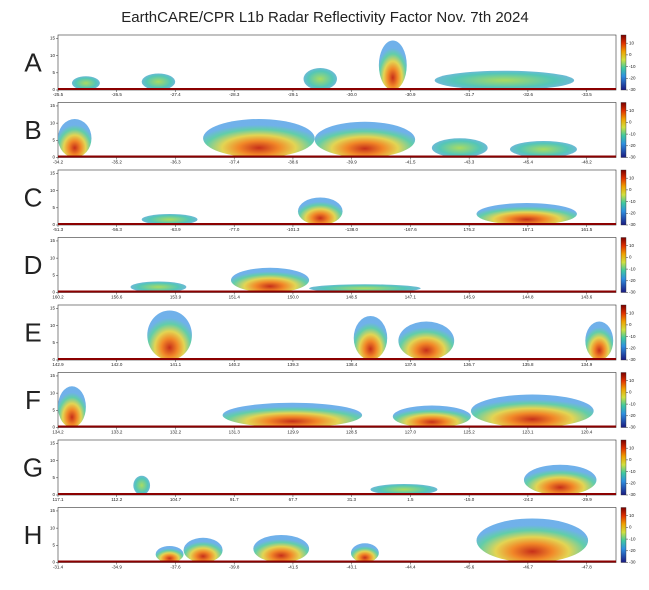  I want to click on x-tick-label: 143.6, so click(587, 297).